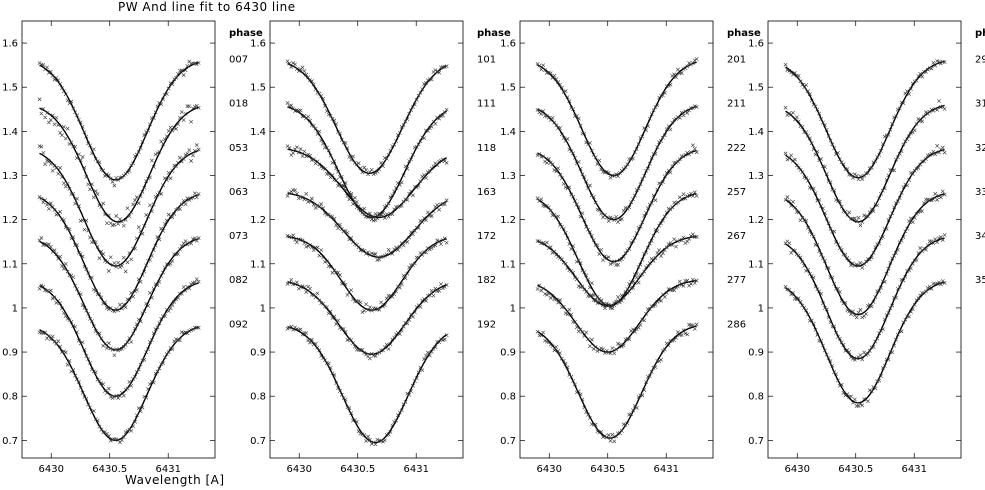 This screenshot has width=985, height=490. Describe the element at coordinates (980, 236) in the screenshot. I see `phase-label: 347` at that location.